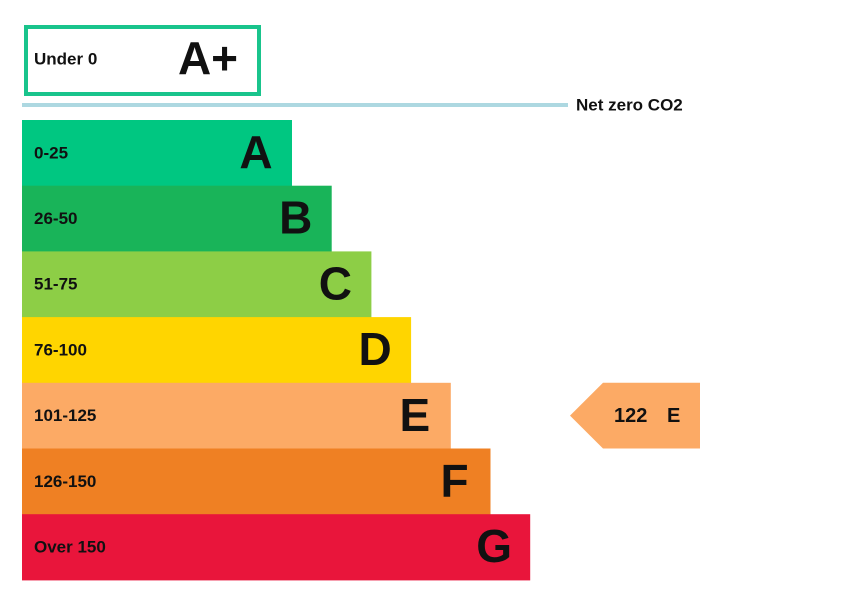 This screenshot has height=596, width=850. What do you see at coordinates (335, 283) in the screenshot?
I see `band-letter: C` at bounding box center [335, 283].